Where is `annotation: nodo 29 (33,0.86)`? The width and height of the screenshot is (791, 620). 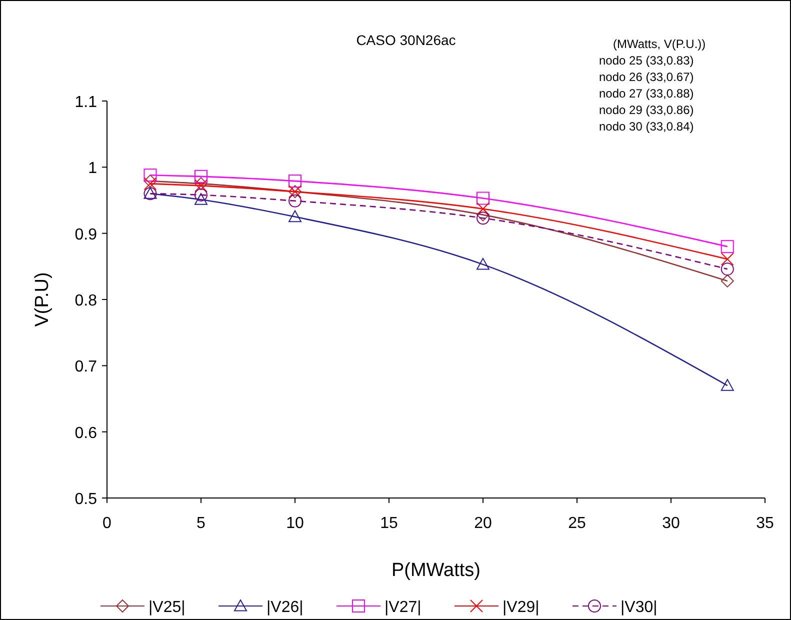
annotation: nodo 29 (33,0.86) is located at coordinates (646, 110).